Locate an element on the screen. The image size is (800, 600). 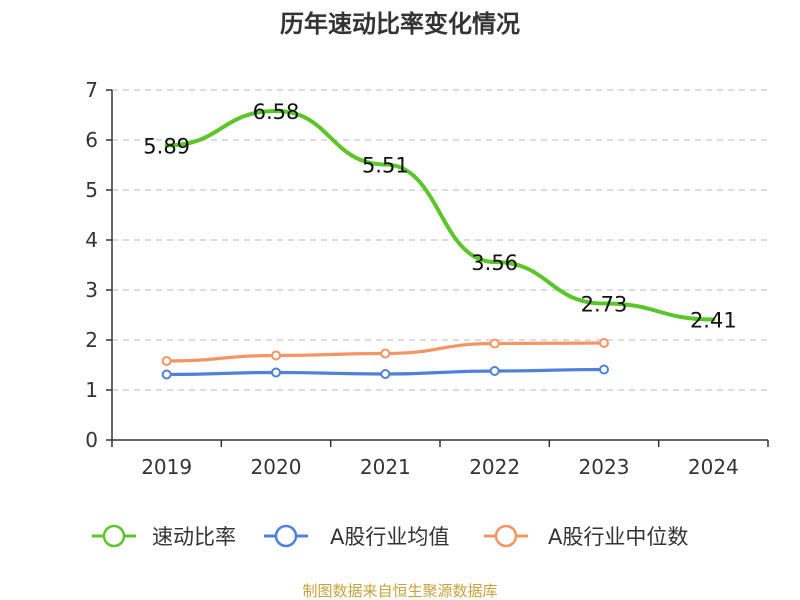
data-label: 6.58 is located at coordinates (276, 112).